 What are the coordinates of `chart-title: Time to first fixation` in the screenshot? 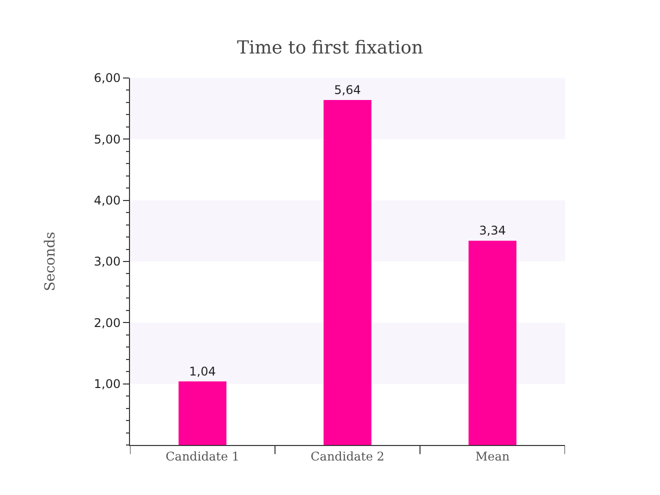 It's located at (330, 47).